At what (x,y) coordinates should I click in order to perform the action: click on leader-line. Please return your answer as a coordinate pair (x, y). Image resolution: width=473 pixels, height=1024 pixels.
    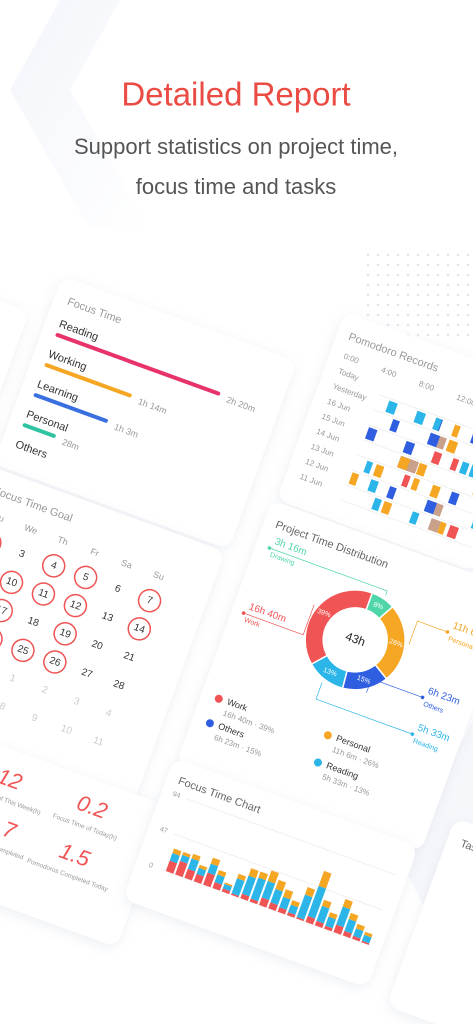
    Looking at the image, I should click on (364, 708).